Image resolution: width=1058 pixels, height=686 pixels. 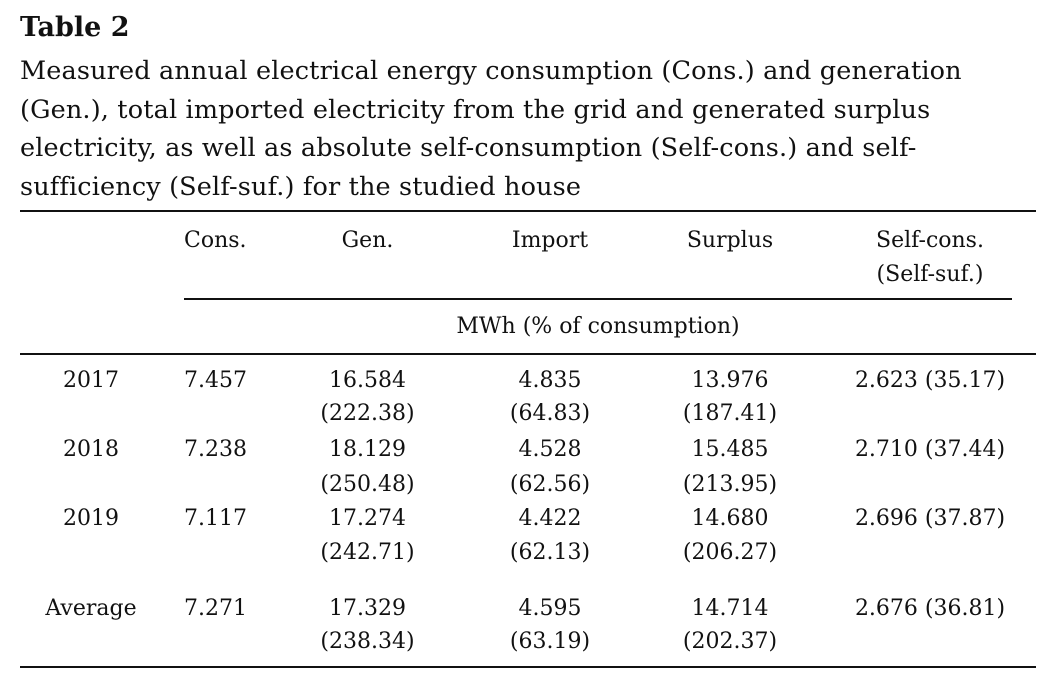 What do you see at coordinates (930, 518) in the screenshot?
I see `selfcons-value: 2.696 (37.87)` at bounding box center [930, 518].